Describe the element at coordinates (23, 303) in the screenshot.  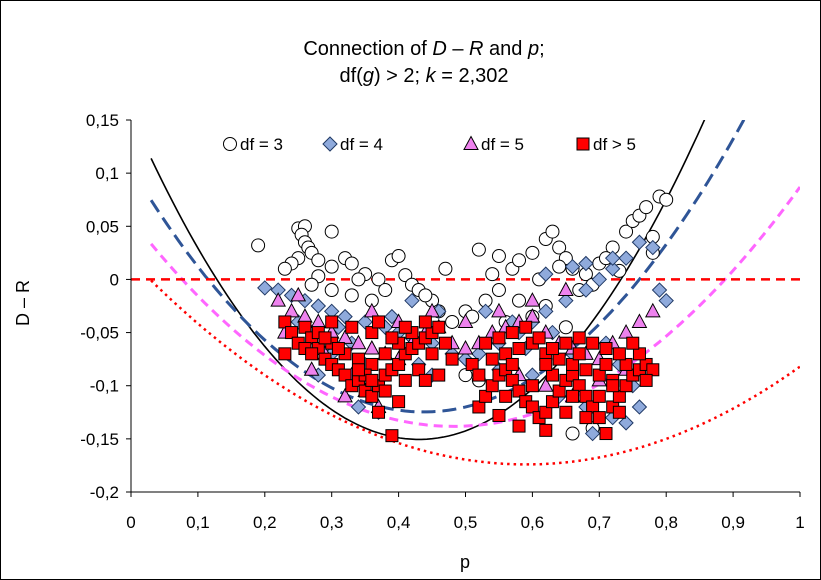
I see `y-axis-label: D – R` at that location.